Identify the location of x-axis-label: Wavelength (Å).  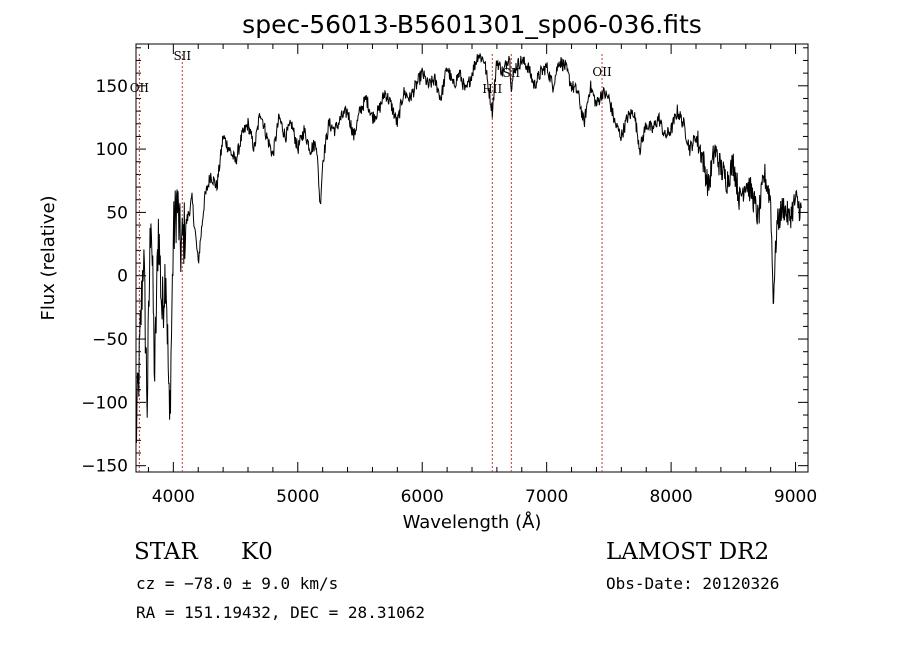
(472, 522).